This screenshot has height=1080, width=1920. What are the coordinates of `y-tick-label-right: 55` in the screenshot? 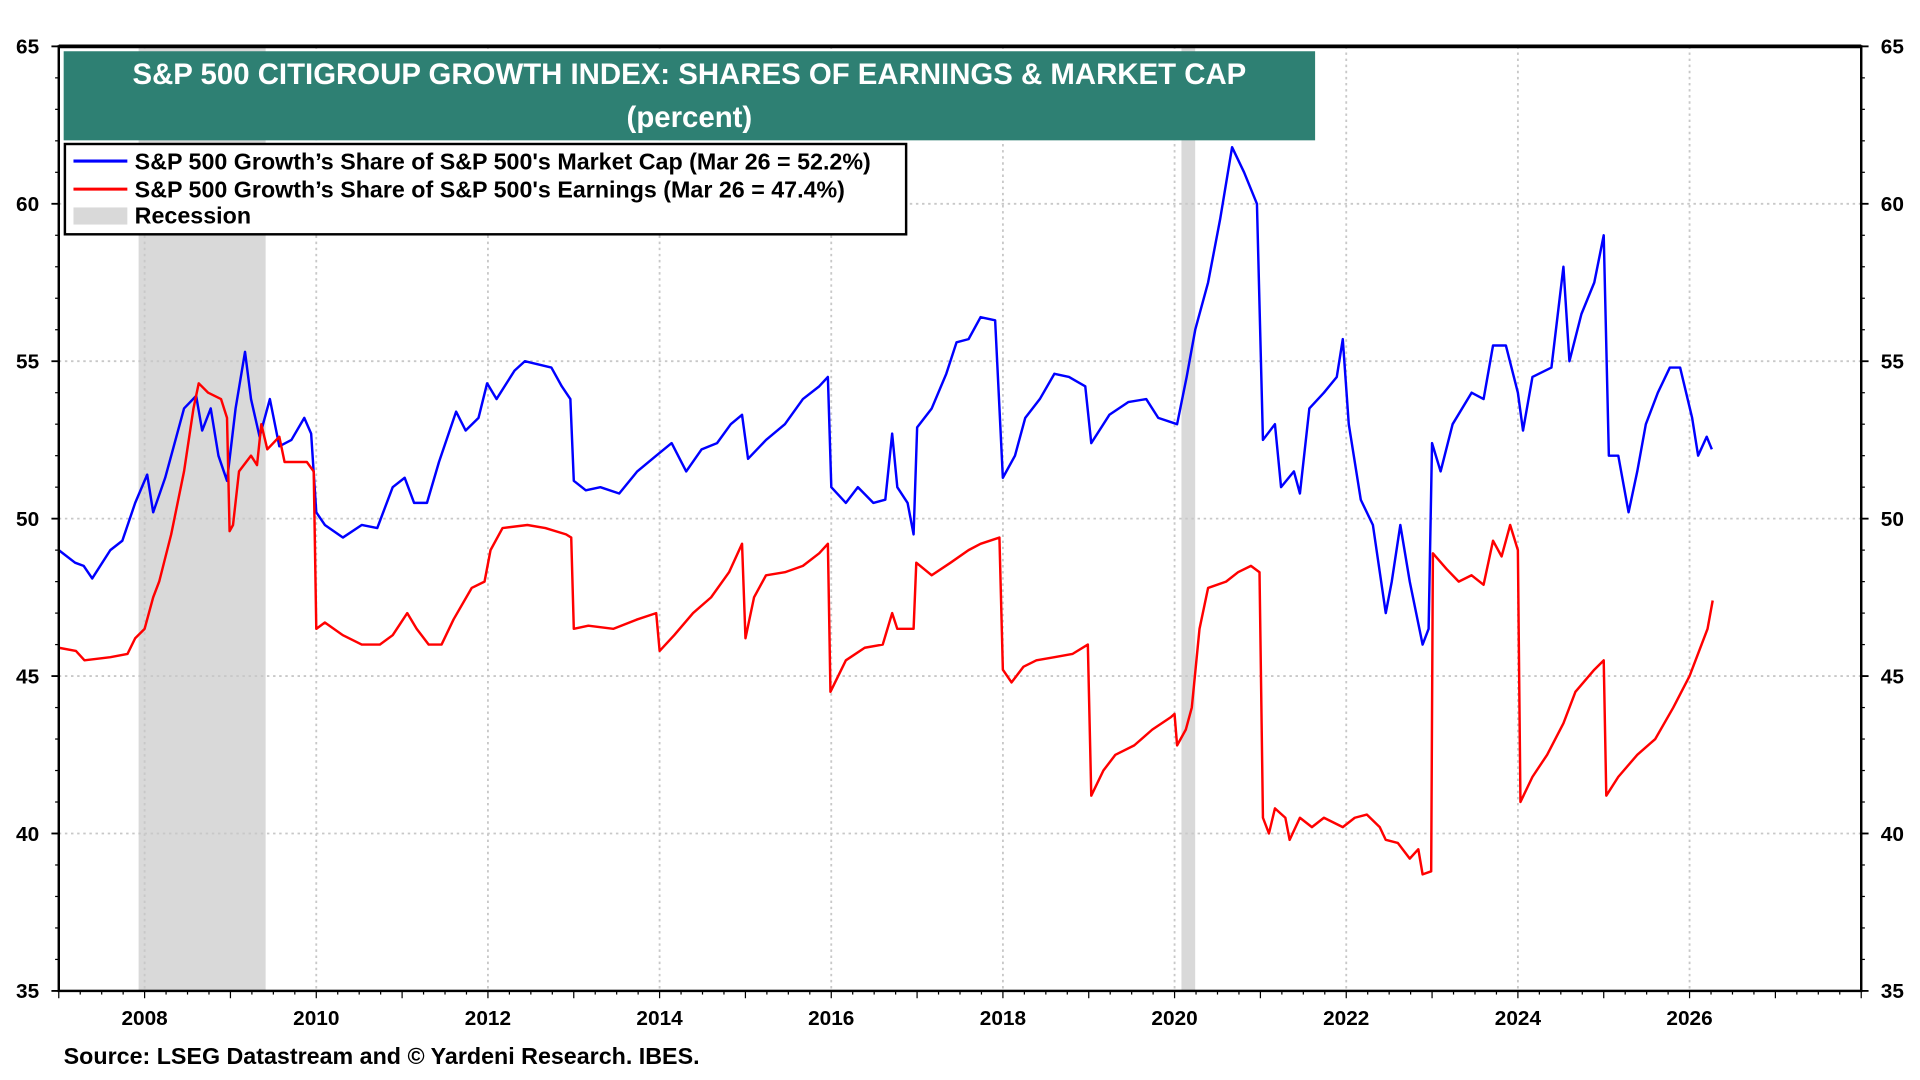 It's located at (1892, 362).